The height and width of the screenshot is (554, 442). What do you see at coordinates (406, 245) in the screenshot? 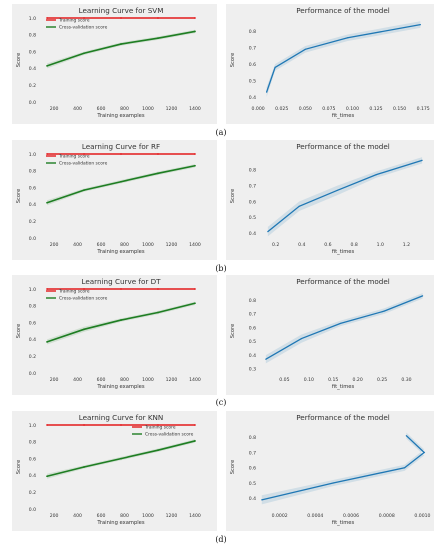
I see `x-tick-label: 1.2` at bounding box center [406, 245].